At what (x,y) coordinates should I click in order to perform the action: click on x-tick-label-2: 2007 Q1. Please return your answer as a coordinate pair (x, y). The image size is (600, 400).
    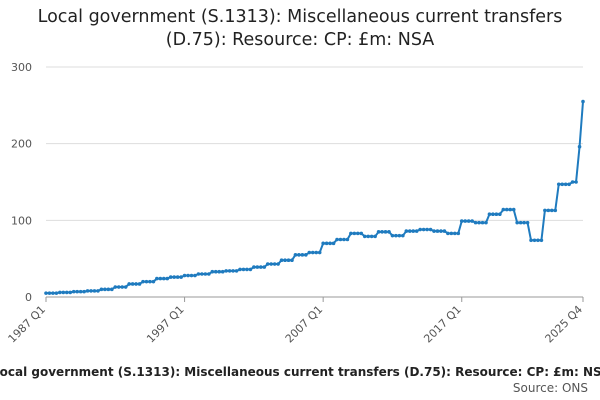
    Looking at the image, I should click on (304, 324).